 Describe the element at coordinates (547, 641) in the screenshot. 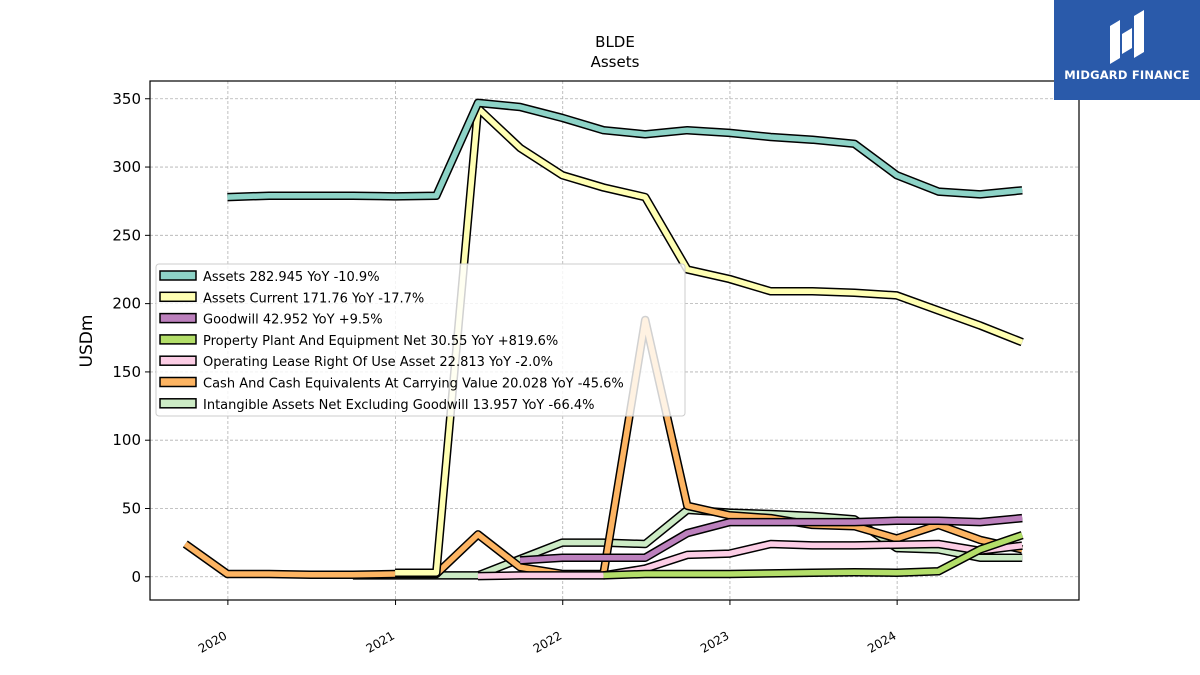

I see `x-tick-label: 2022` at that location.